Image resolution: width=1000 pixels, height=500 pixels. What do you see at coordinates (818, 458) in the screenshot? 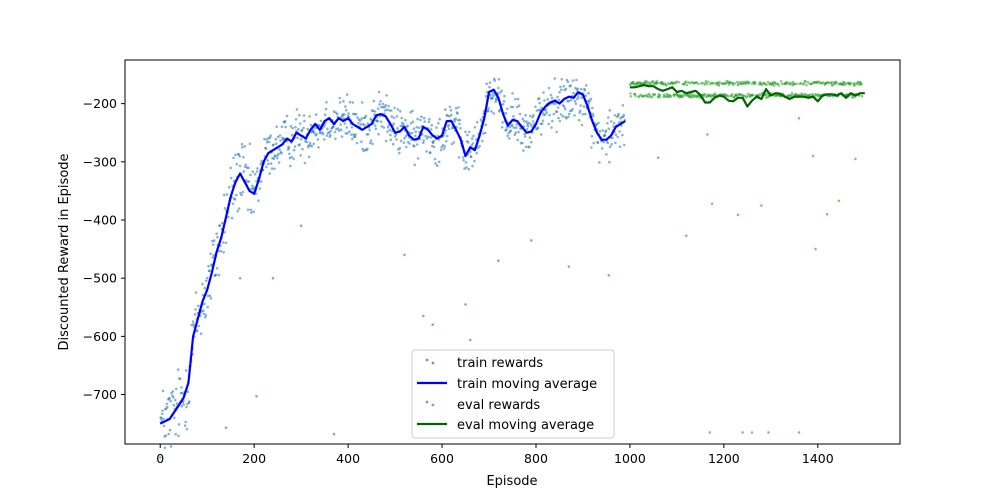
I see `x-tick-label: 1400` at bounding box center [818, 458].